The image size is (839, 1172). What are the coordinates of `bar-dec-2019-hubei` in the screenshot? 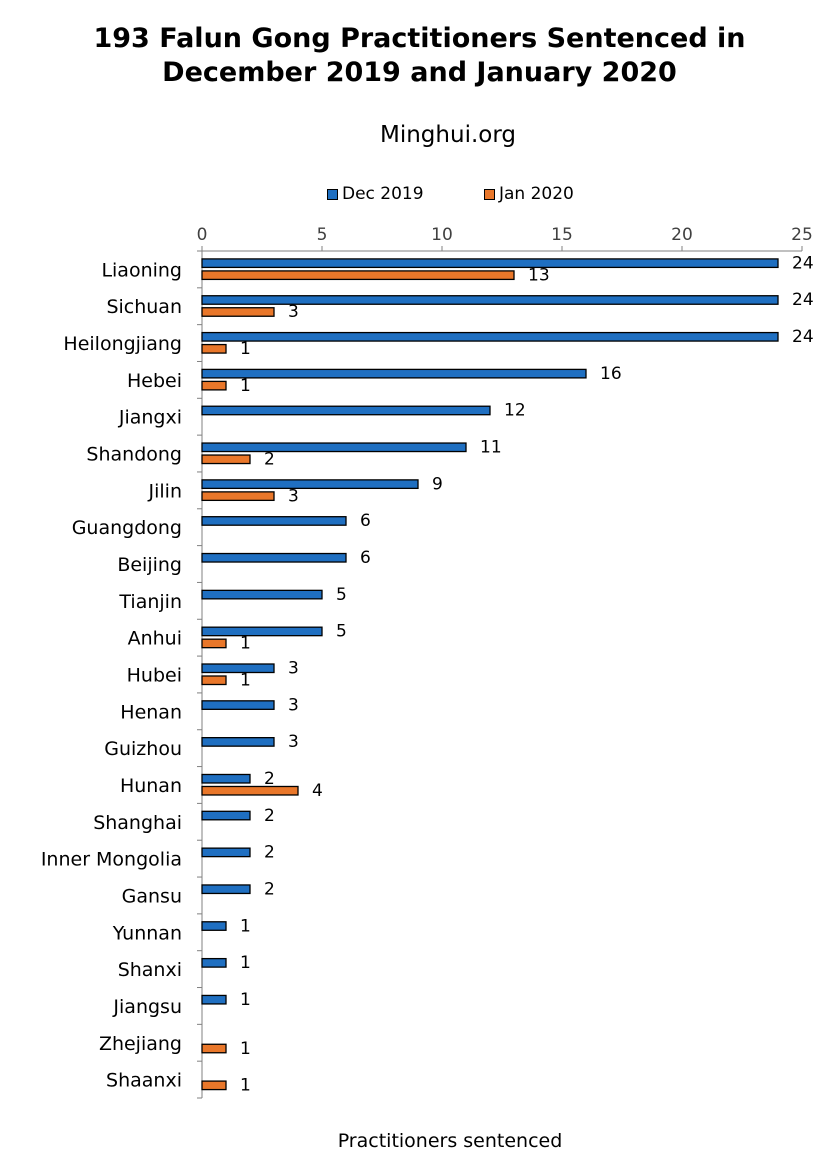 It's located at (238, 668).